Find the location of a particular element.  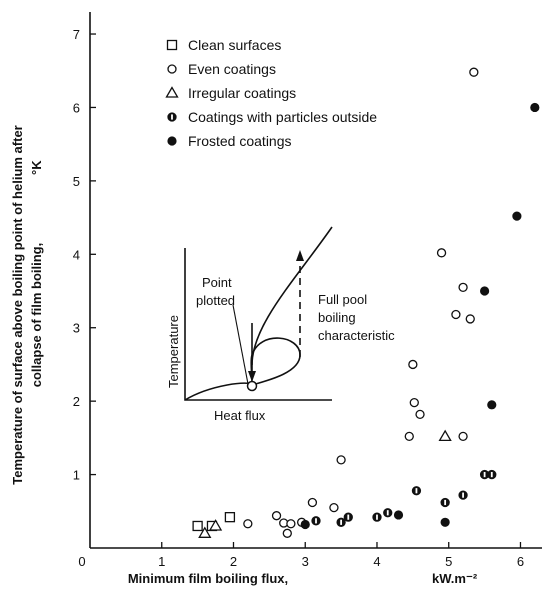

y-tick-label: 2 is located at coordinates (76, 401).